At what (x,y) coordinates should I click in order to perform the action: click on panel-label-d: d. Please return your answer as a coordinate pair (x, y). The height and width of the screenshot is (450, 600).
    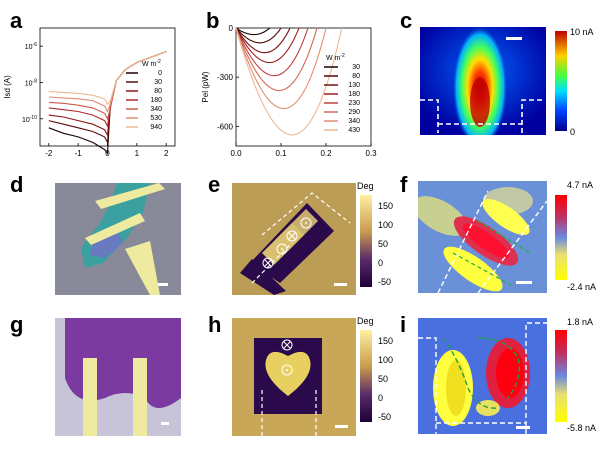
    Looking at the image, I should click on (17, 184).